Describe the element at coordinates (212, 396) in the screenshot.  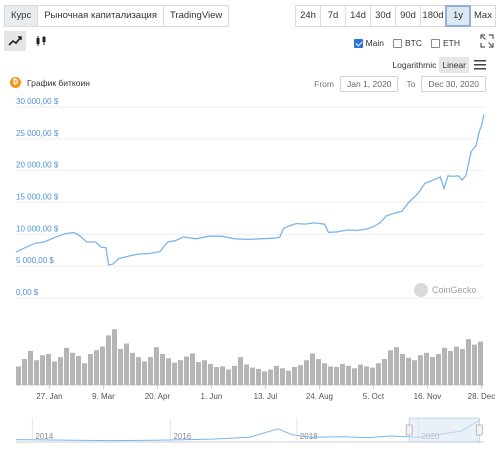
I see `x-tick-label: 1. Jun` at that location.